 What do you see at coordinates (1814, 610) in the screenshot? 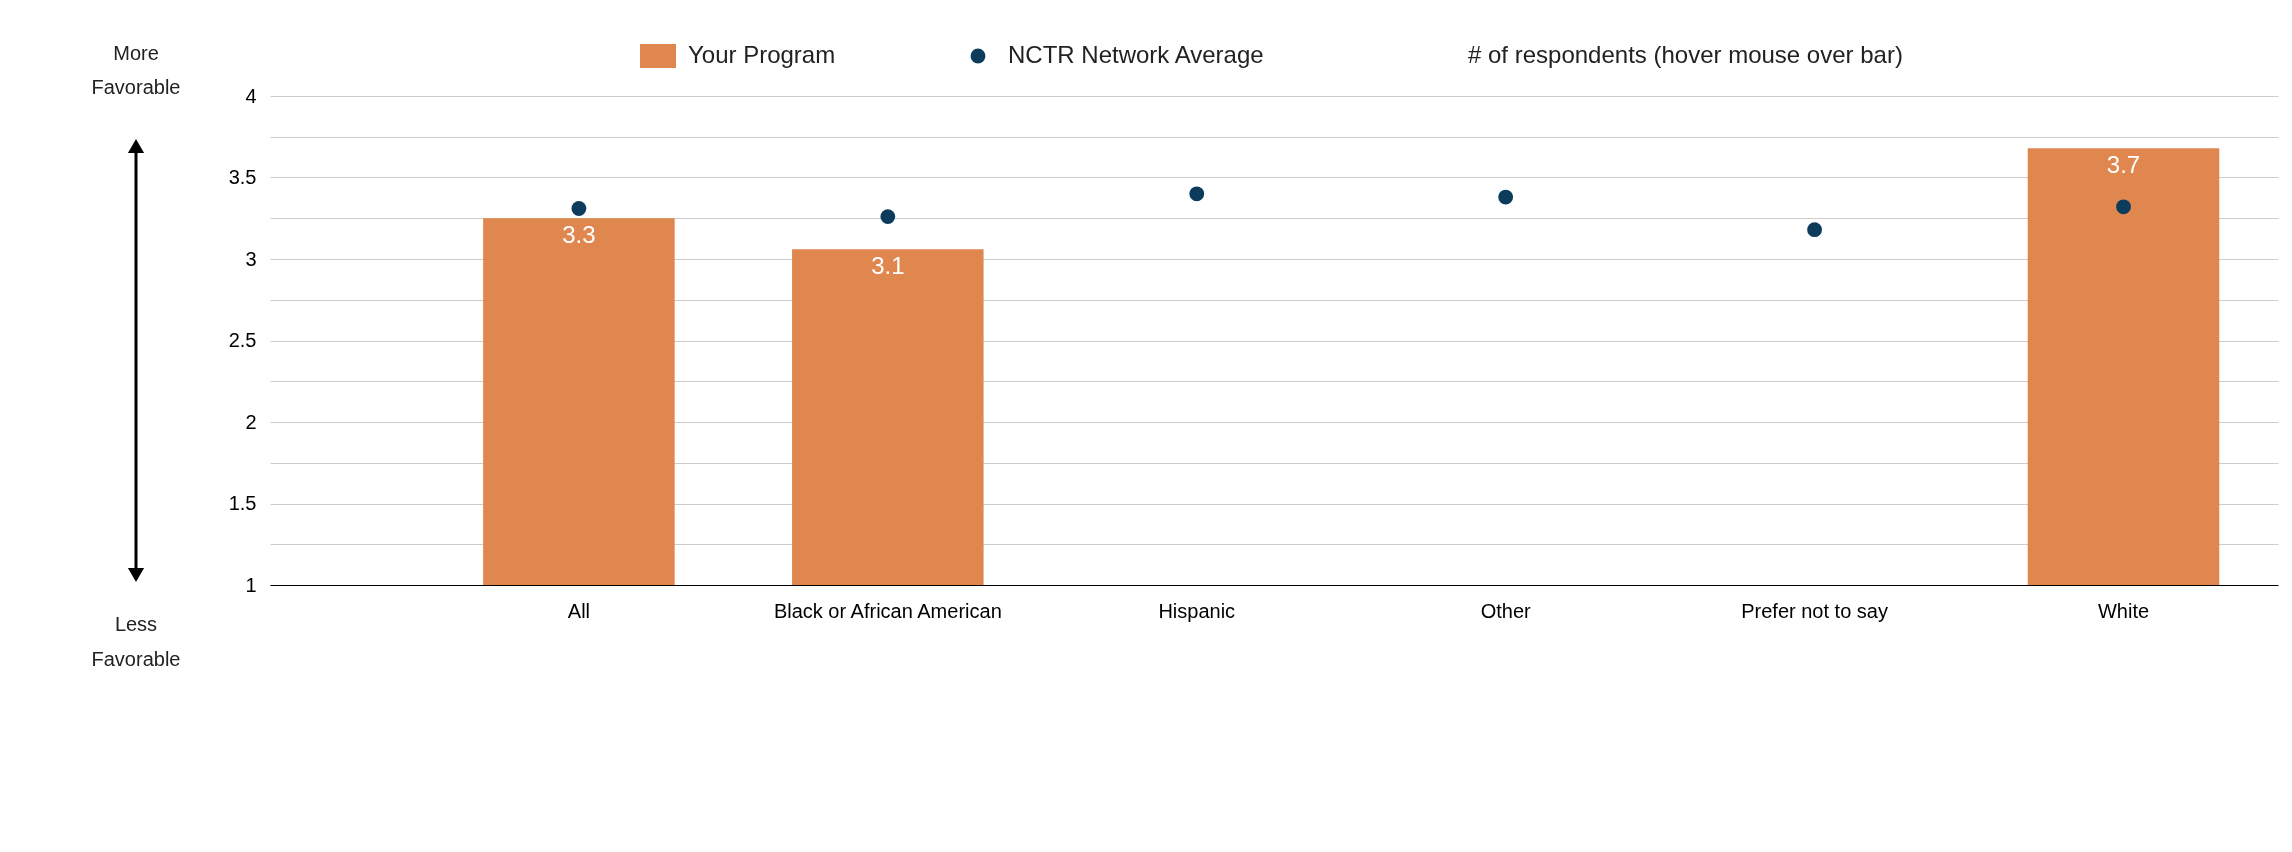
I see `x-tick-label: Prefer not to say` at bounding box center [1814, 610].